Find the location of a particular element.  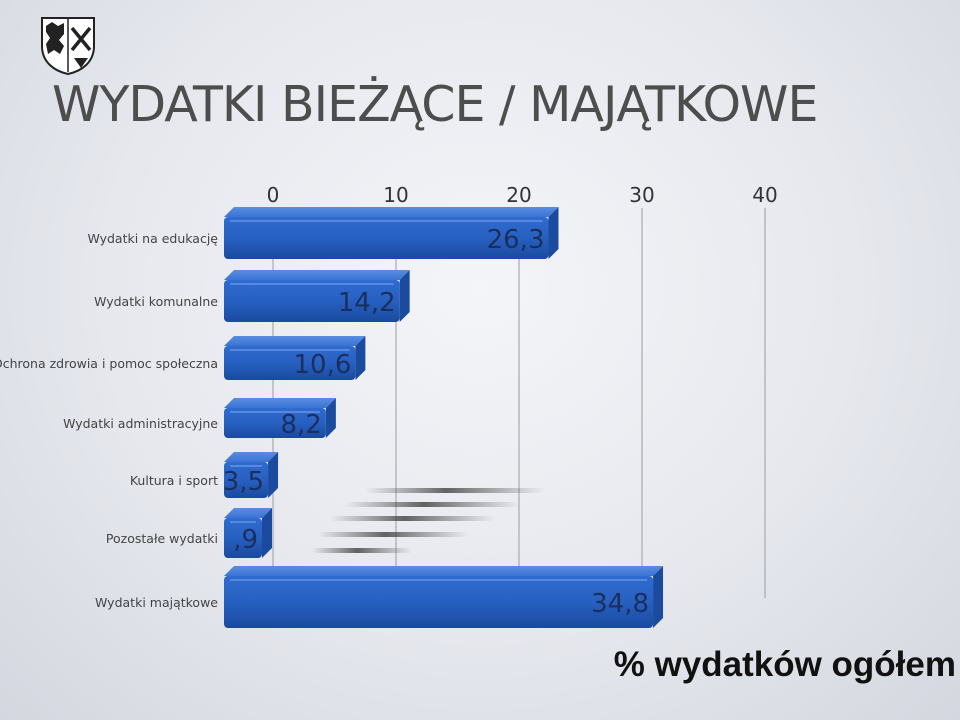

x-tick-label: 0 is located at coordinates (273, 195).